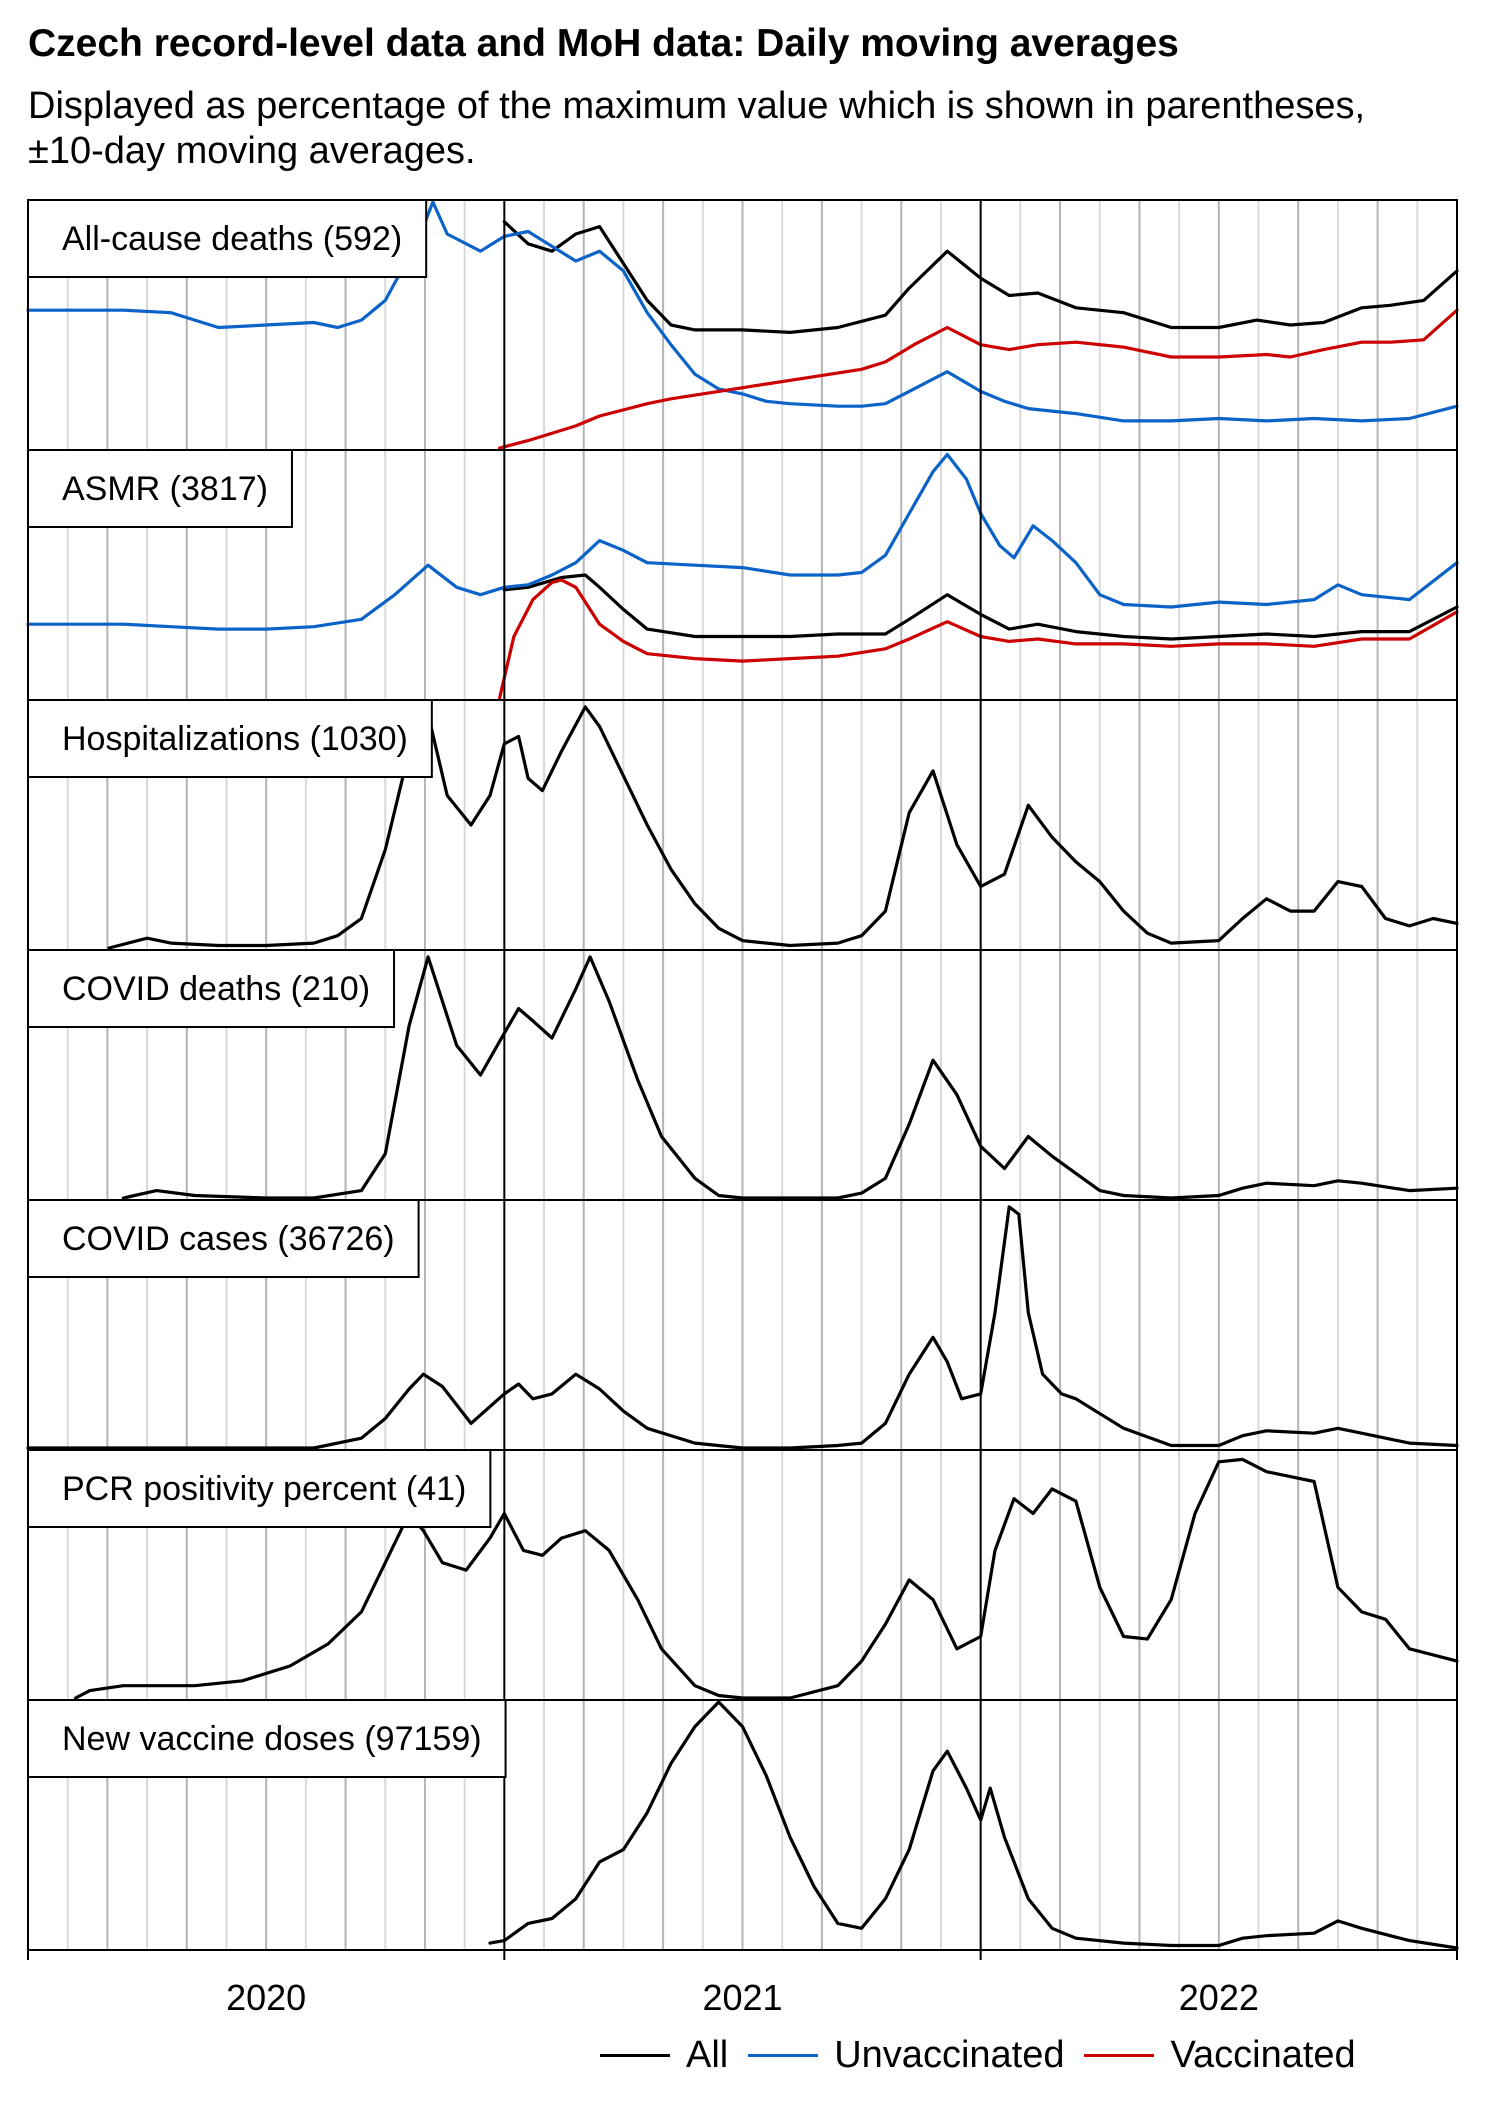 The width and height of the screenshot is (1485, 2115). I want to click on panel-label: COVID cases (36726), so click(228, 1239).